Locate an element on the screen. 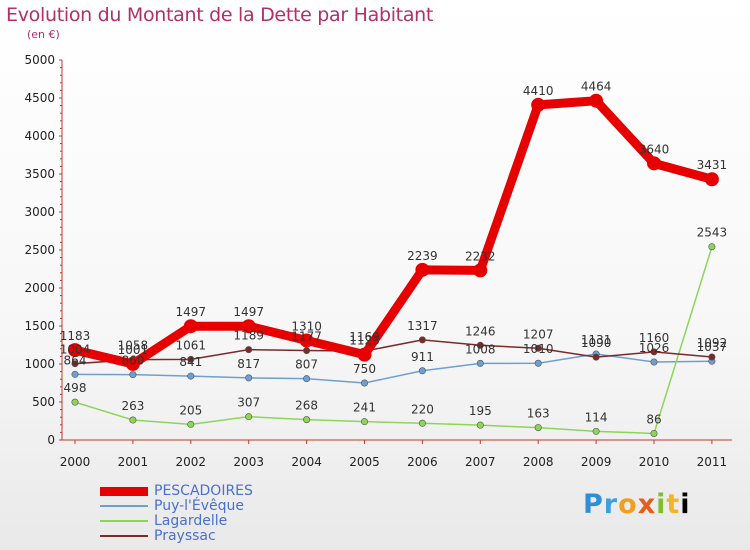  data-label: 2239 is located at coordinates (422, 256).